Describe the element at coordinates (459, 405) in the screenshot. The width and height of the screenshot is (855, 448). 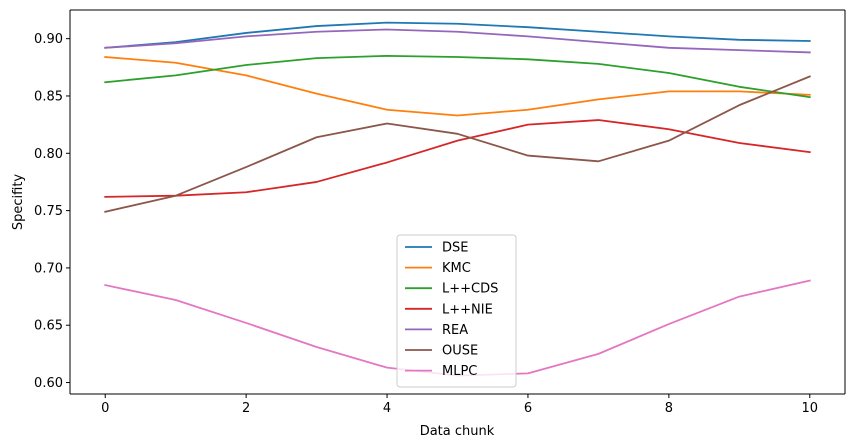
I see `x-ticks: 0 2 4 6 8 10` at that location.